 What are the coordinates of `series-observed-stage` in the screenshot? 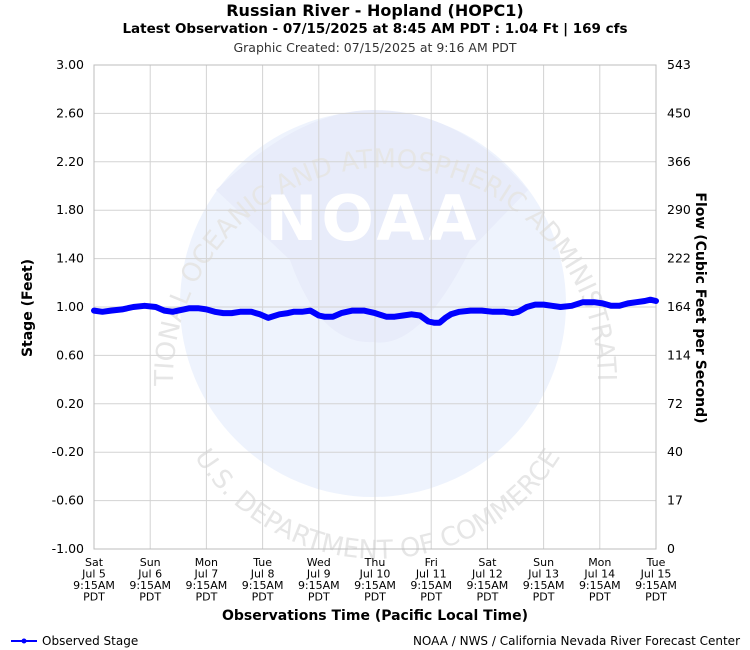 It's located at (375, 311).